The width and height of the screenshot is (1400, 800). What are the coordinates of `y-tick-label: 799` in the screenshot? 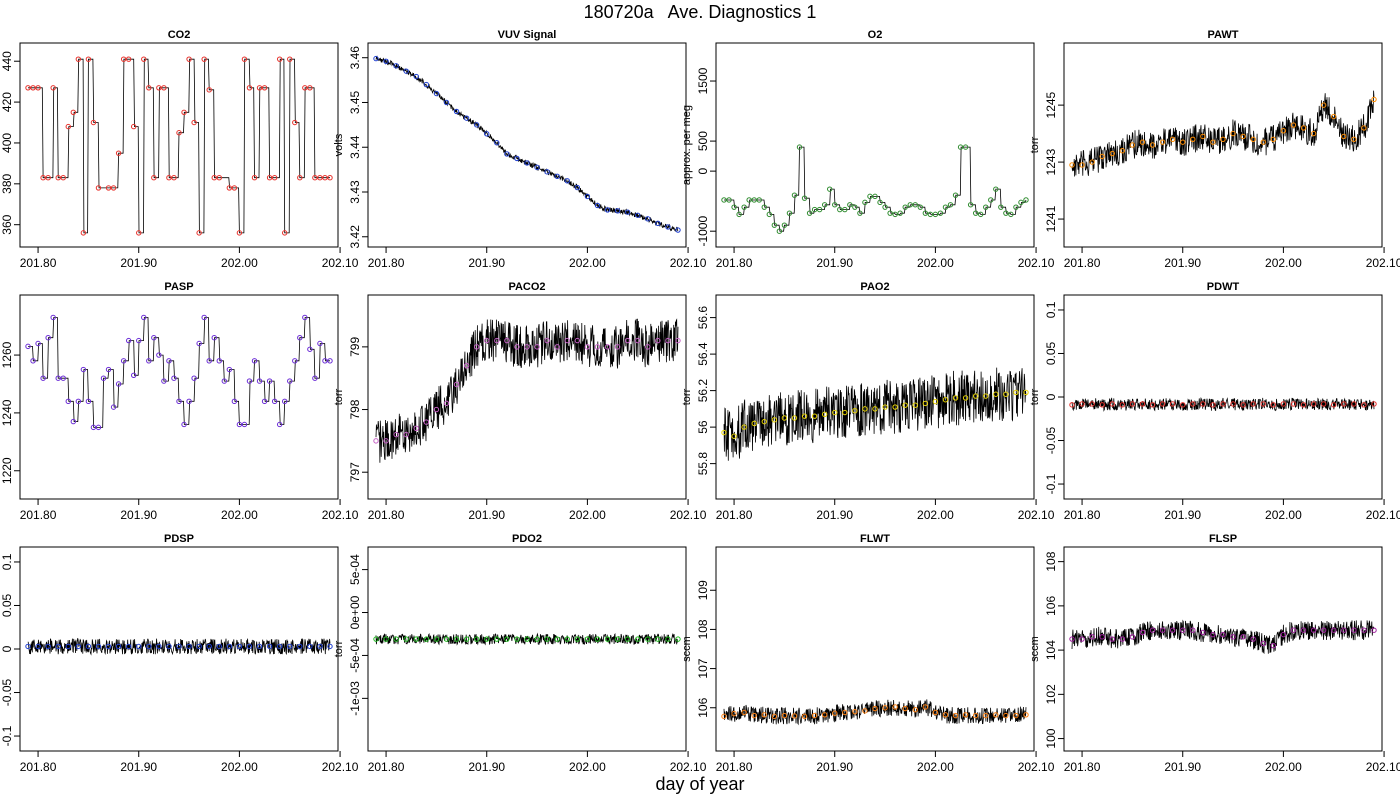 It's located at (355, 347).